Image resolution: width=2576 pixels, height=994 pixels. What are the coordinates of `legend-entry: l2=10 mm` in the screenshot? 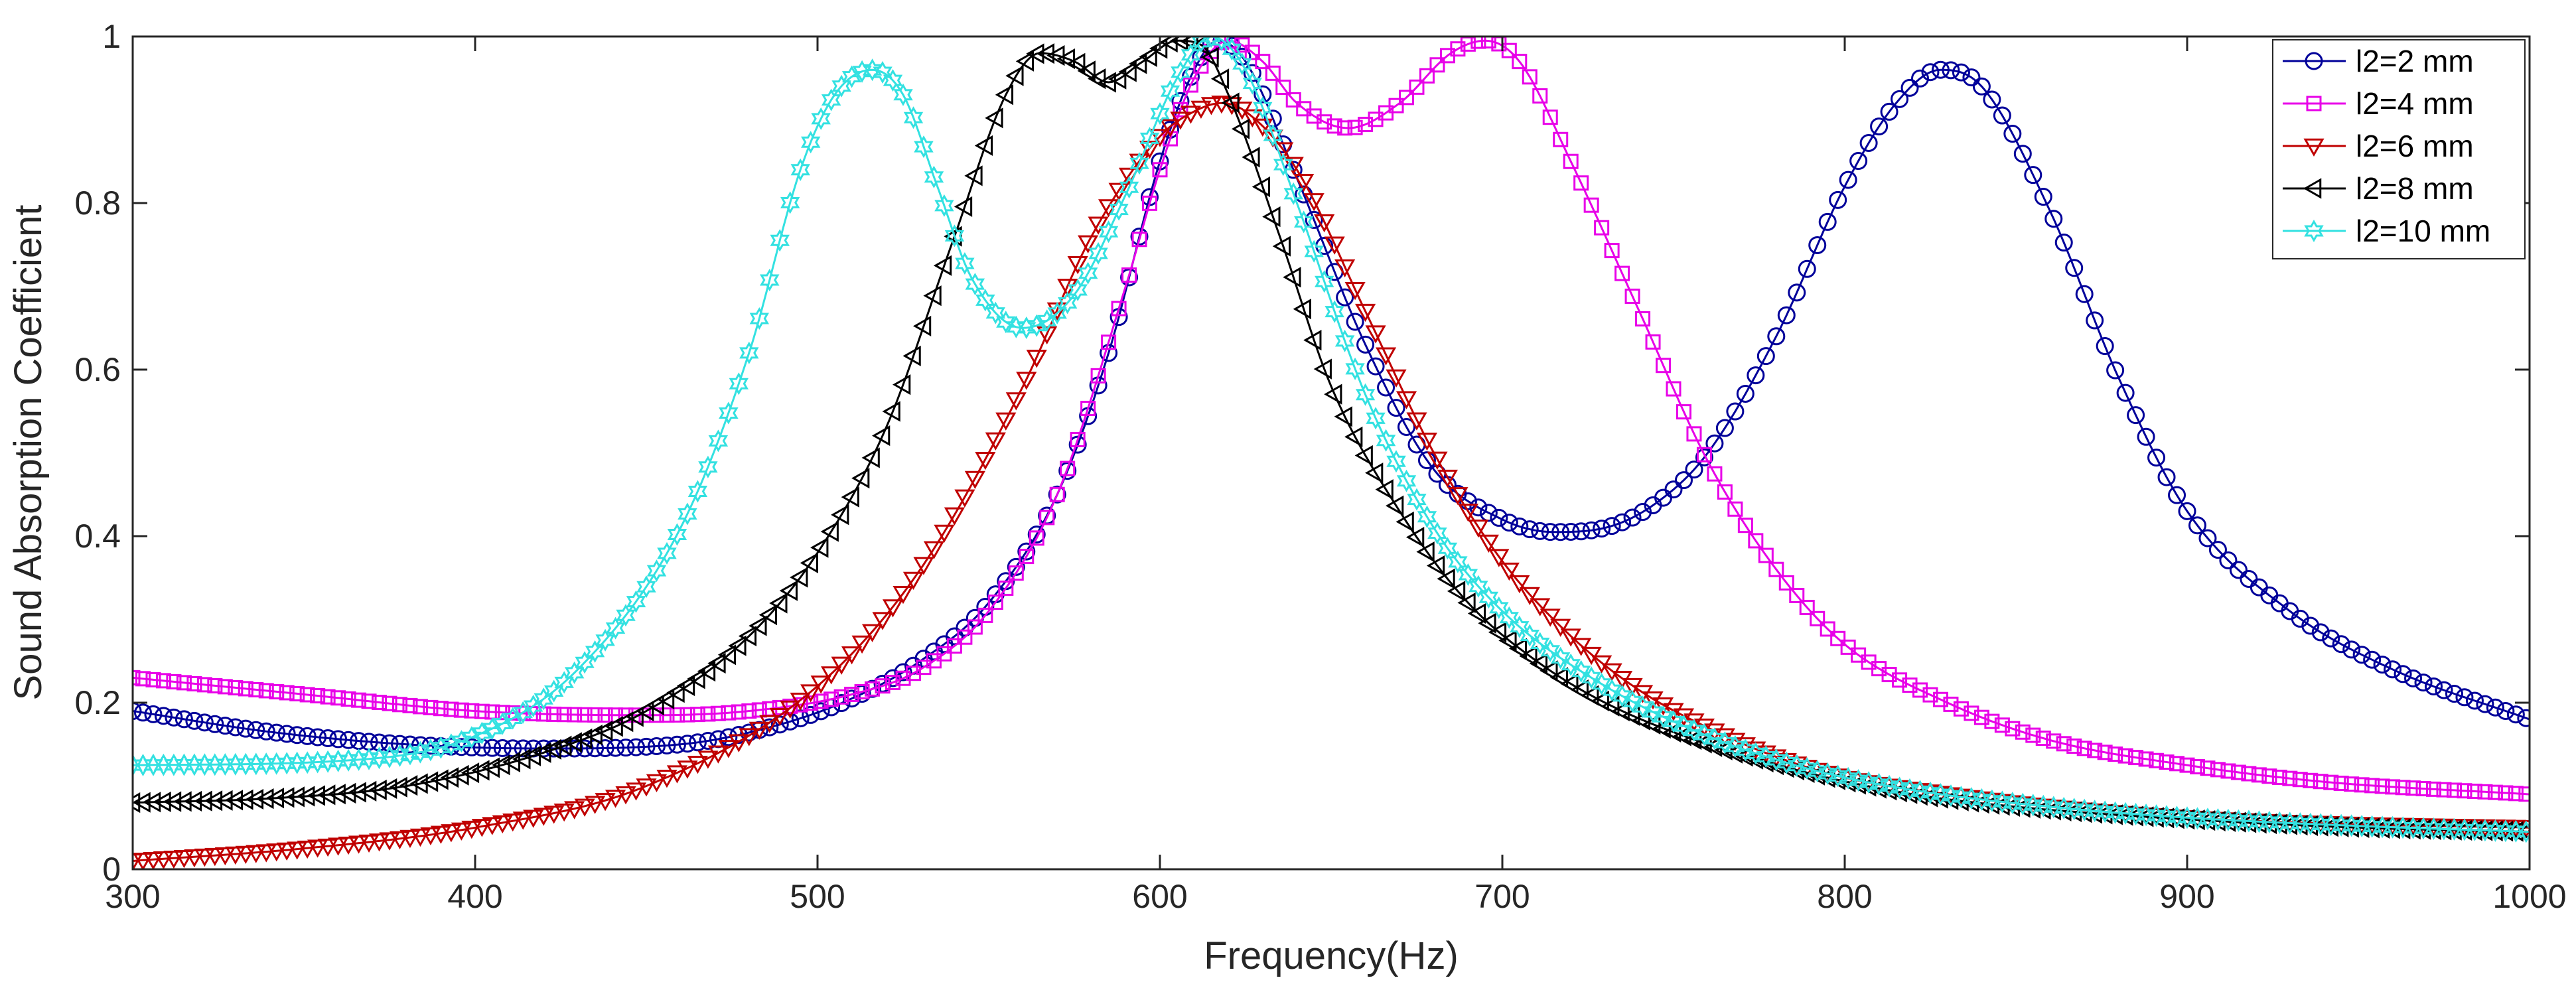 It's located at (2387, 231).